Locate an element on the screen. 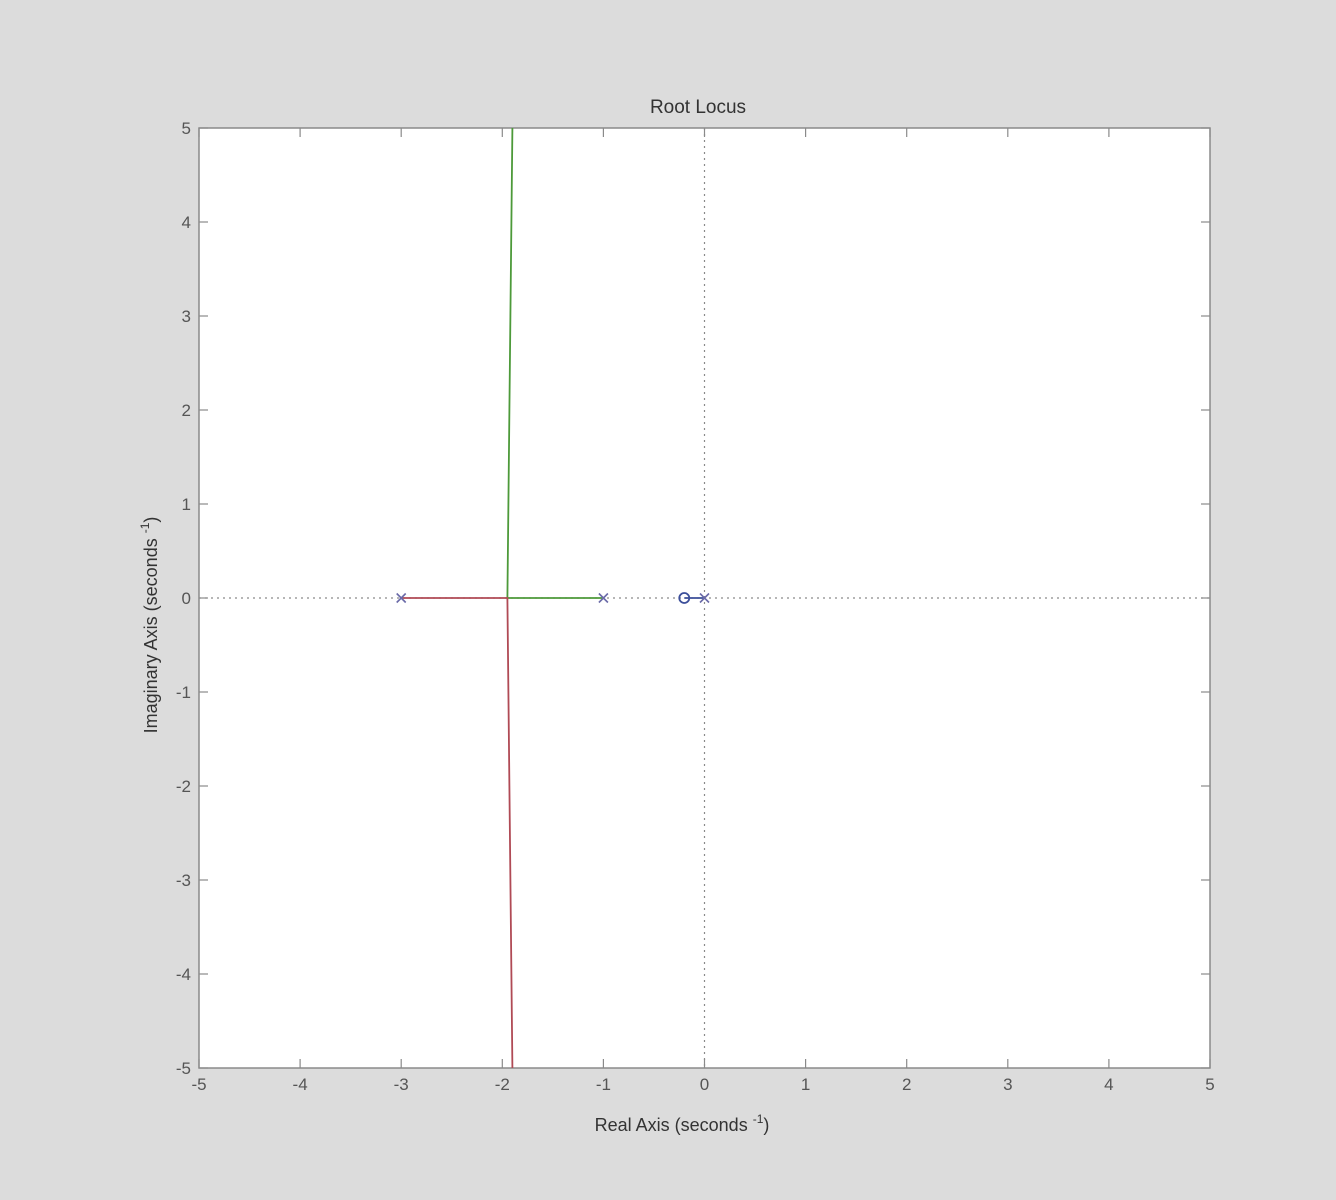 This screenshot has height=1200, width=1336. pole-zero-markers is located at coordinates (553, 598).